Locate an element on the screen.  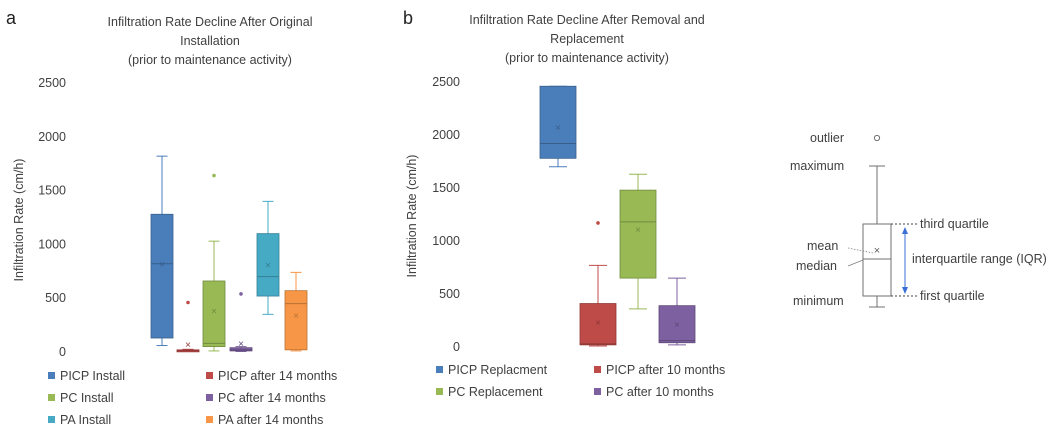
panel-b-letter: b is located at coordinates (408, 18).